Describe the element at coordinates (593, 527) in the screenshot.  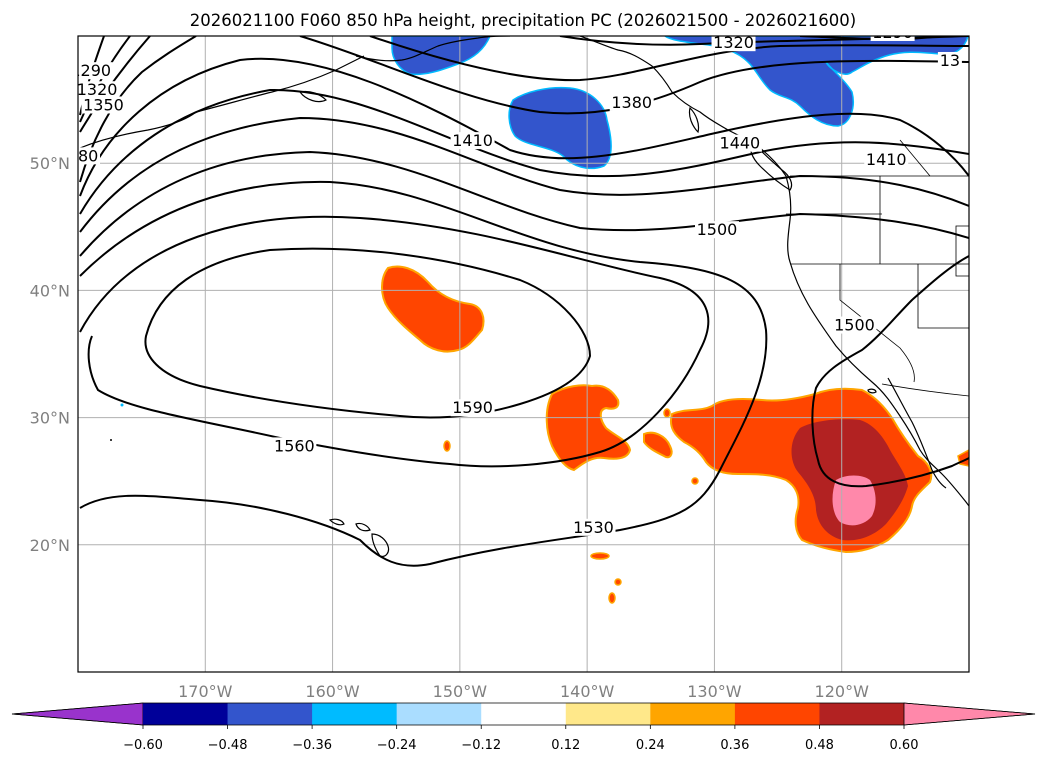
I see `contour-label: 1530` at that location.